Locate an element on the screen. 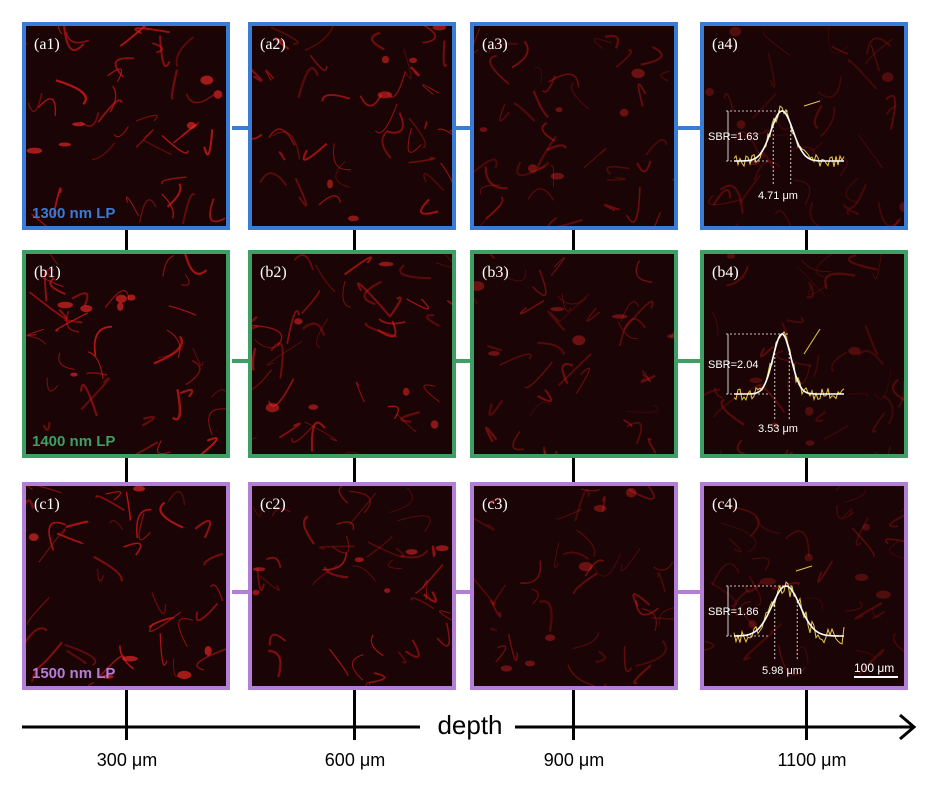  panel-label: (b1) is located at coordinates (47, 272).